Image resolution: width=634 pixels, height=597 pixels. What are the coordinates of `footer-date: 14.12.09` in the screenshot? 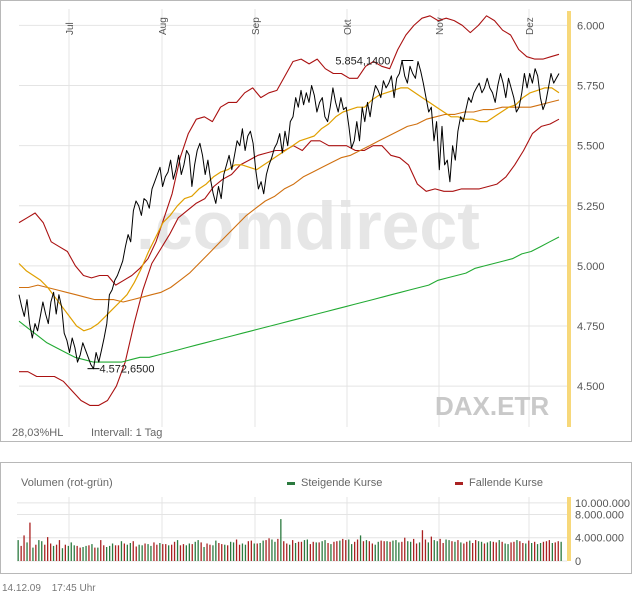 It's located at (21, 588).